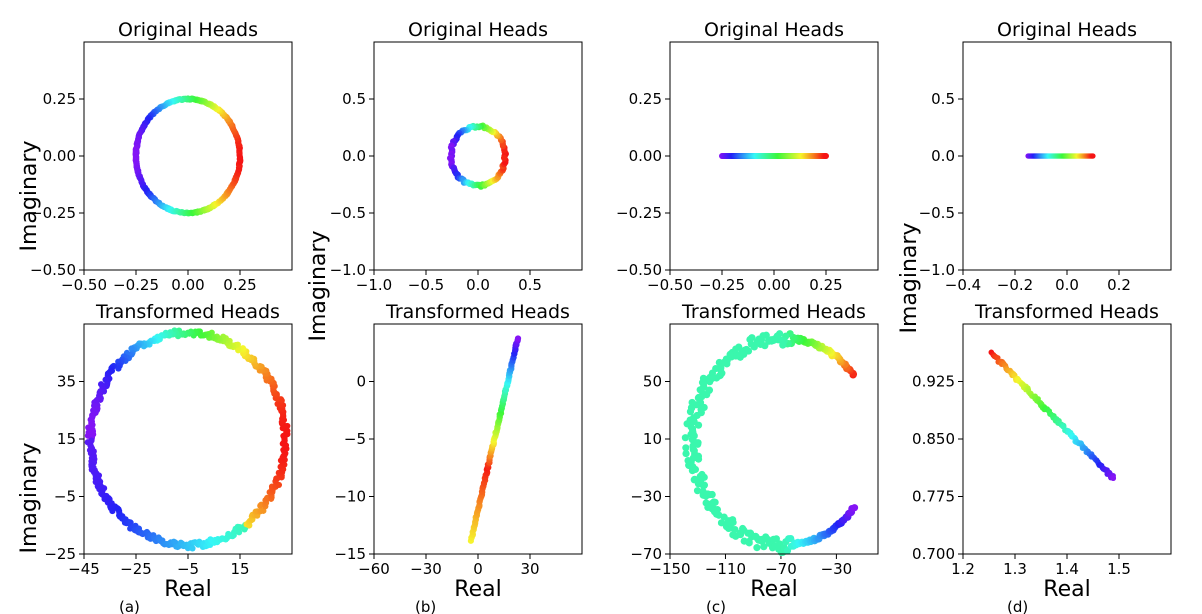  Describe the element at coordinates (529, 569) in the screenshot. I see `x-tick-label: 30` at that location.